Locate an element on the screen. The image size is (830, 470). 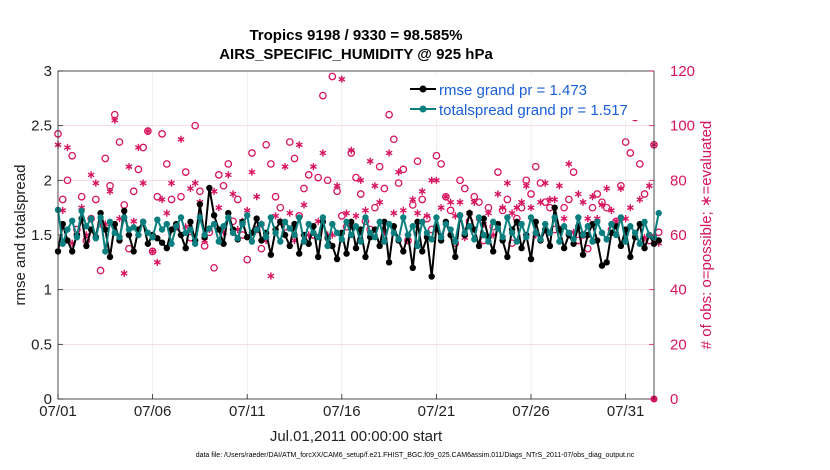
legend-totalspread-label: totalspread grand pr = 1.517 is located at coordinates (533, 110).